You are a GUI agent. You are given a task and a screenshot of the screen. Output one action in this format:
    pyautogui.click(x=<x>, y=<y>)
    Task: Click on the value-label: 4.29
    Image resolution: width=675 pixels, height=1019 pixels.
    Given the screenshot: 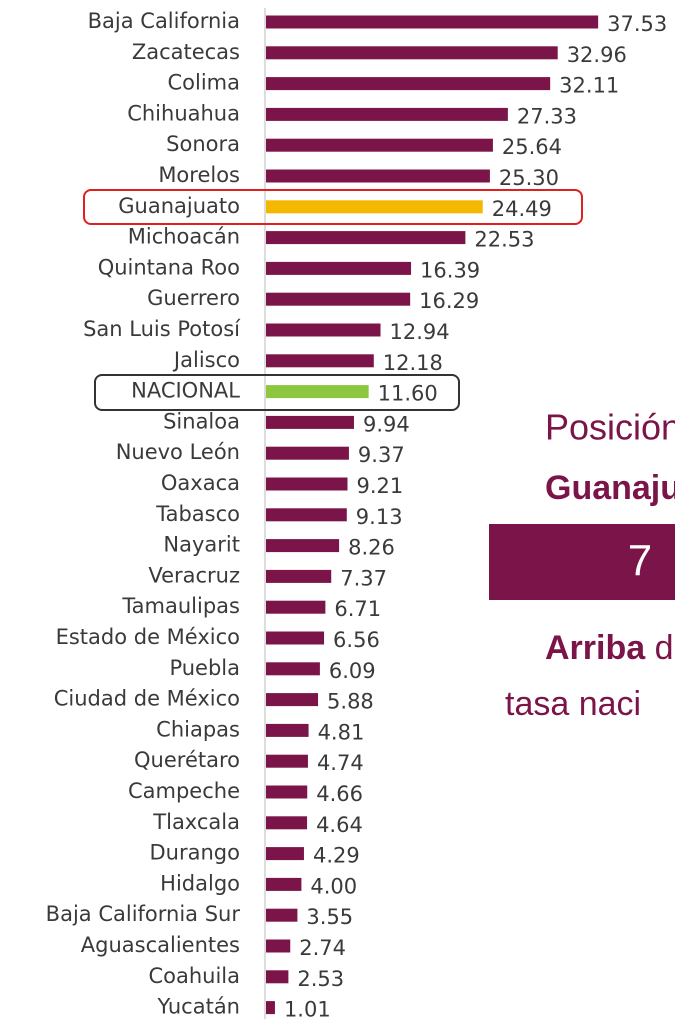 What is the action you would take?
    pyautogui.click(x=336, y=856)
    